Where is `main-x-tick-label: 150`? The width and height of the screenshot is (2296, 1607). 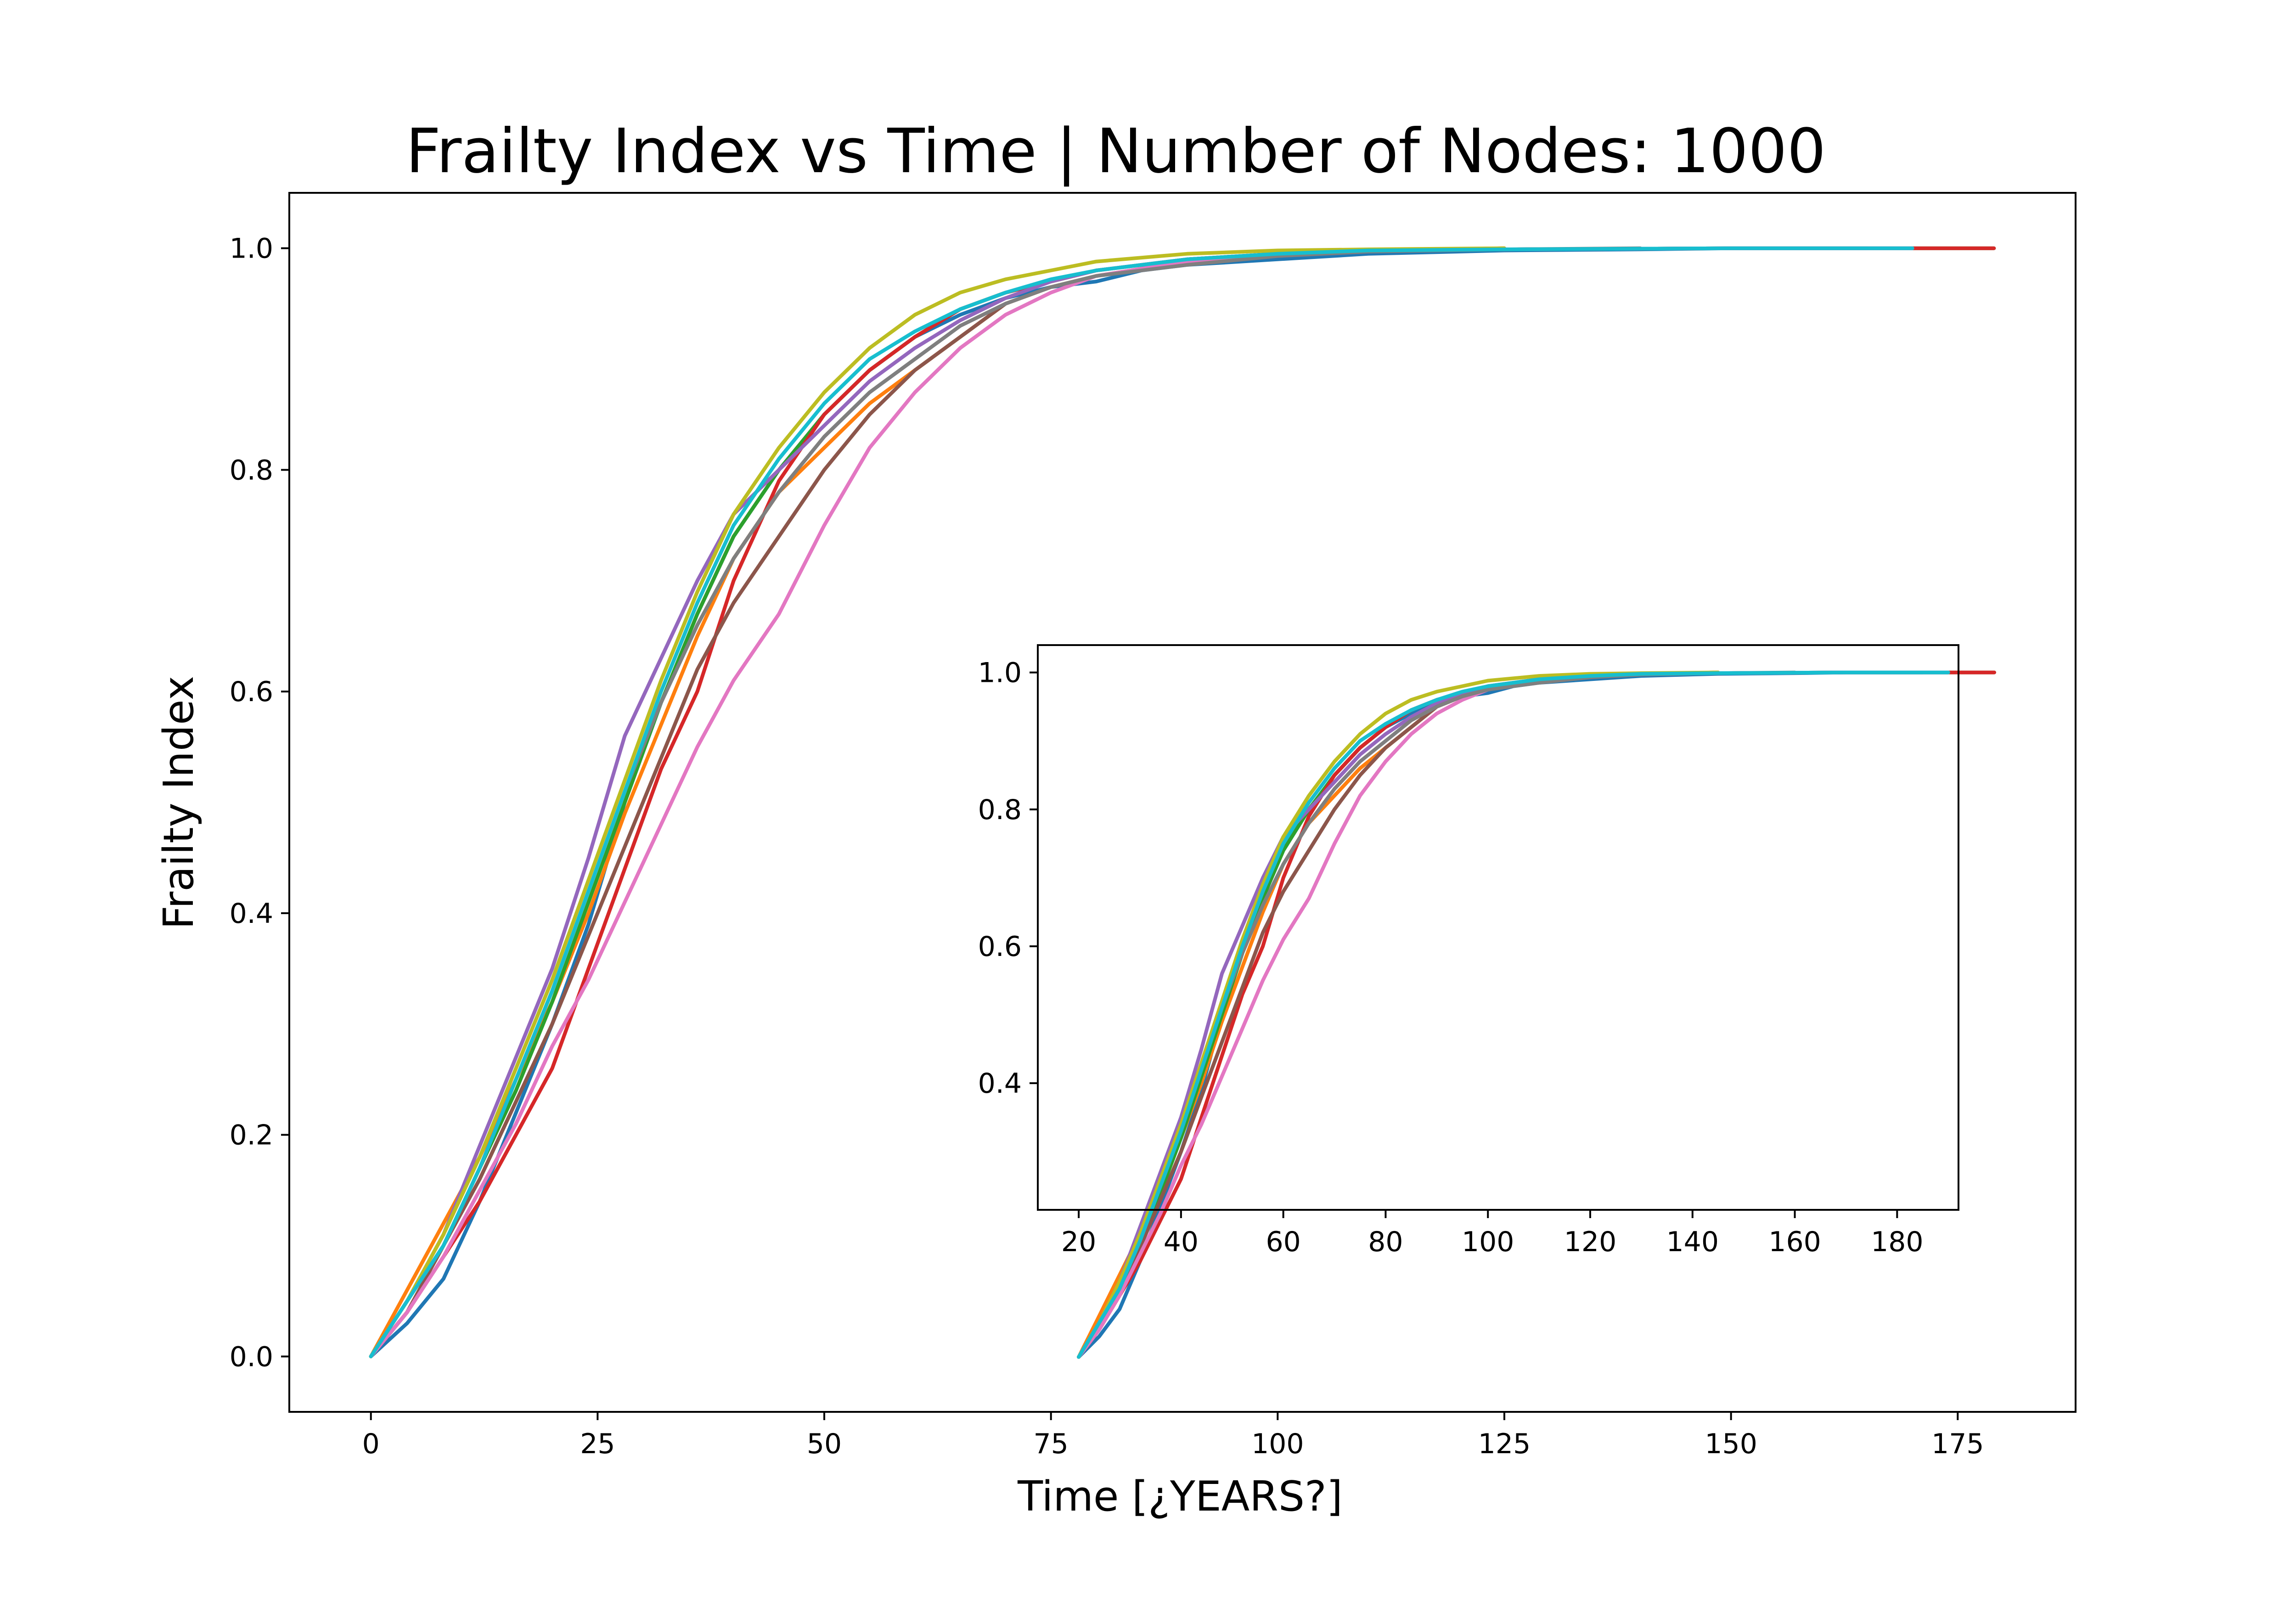
main-x-tick-label: 150 is located at coordinates (1731, 1444).